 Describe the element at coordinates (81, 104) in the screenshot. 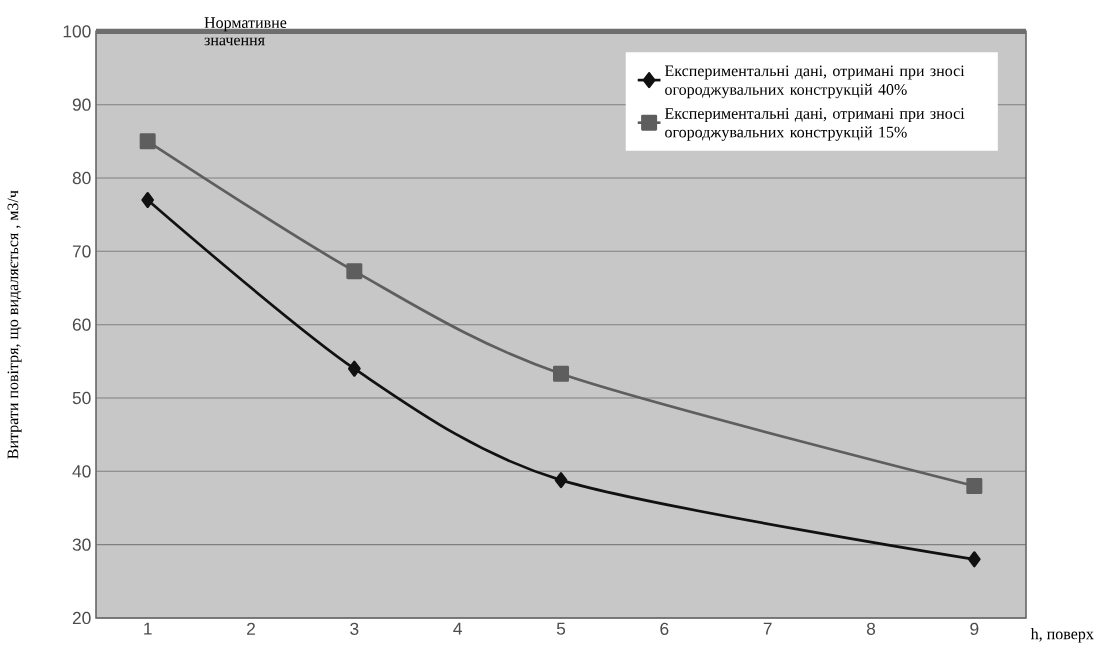

I see `y-tick-label: 90` at that location.